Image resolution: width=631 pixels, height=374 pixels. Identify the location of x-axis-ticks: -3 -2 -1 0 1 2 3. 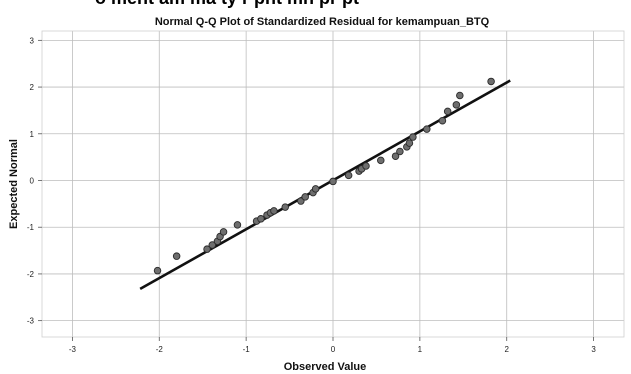
(332, 345).